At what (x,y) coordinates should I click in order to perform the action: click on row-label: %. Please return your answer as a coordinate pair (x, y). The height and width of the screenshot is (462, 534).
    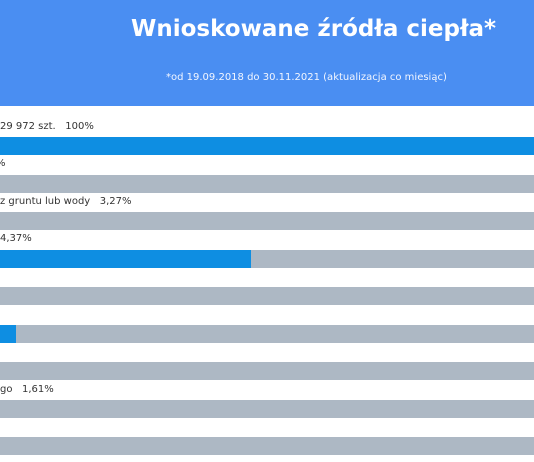
    Looking at the image, I should click on (3, 163).